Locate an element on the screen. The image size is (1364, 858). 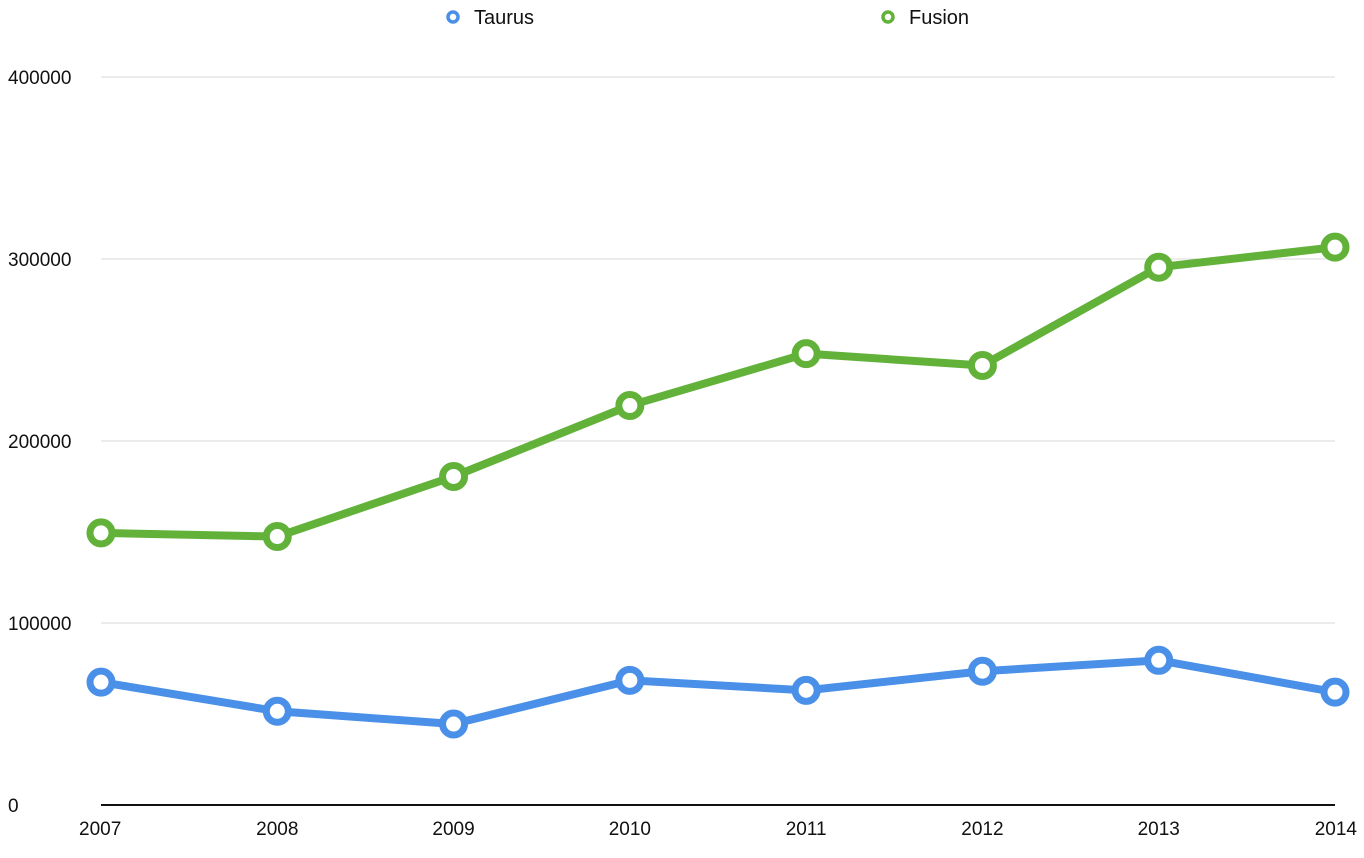
y-axis: 0 100000 200000 300000 400000 is located at coordinates (39, 442).